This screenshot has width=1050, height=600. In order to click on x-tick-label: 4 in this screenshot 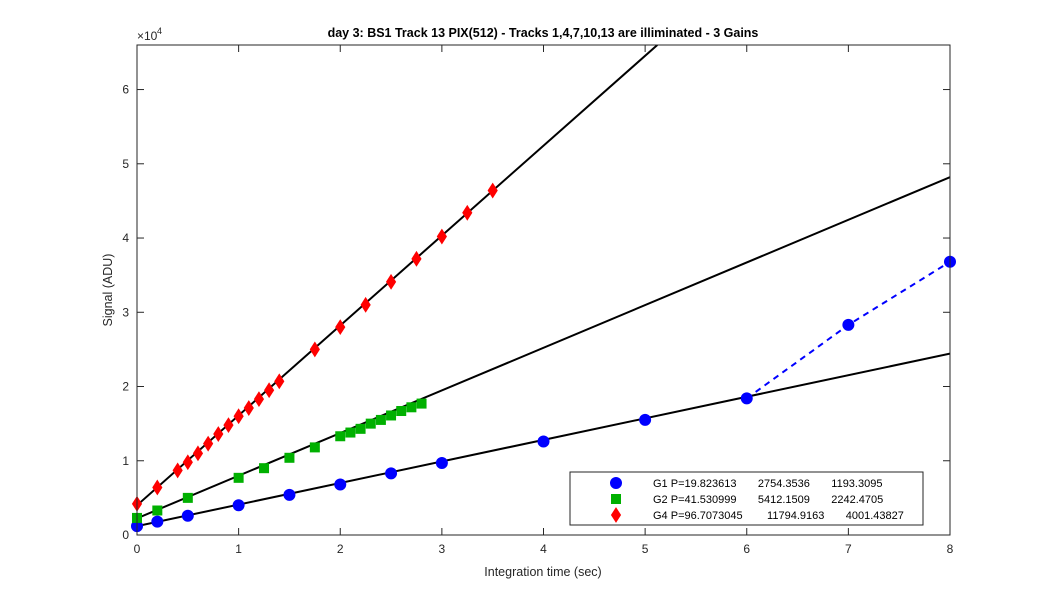, I will do `click(543, 549)`.